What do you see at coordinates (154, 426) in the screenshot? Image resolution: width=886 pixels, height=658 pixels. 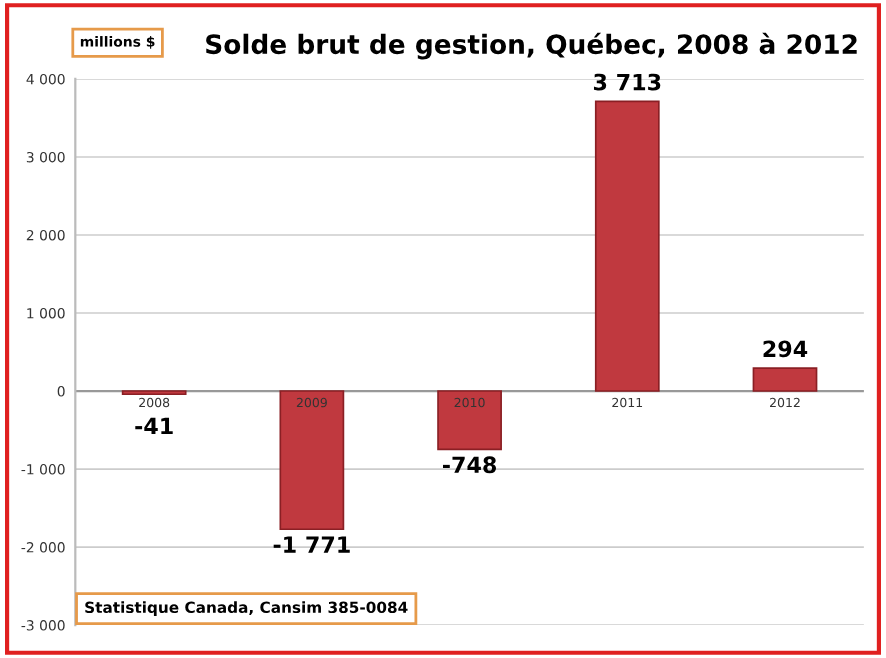 I see `data-label: -41` at bounding box center [154, 426].